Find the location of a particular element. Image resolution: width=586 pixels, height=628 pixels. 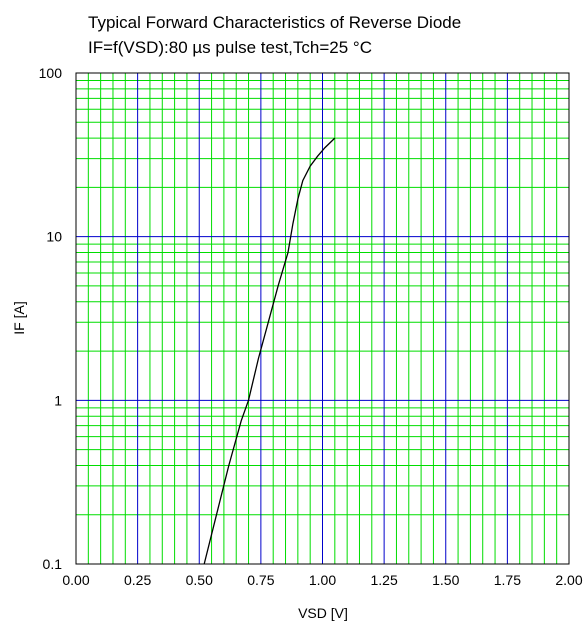

y-axis-label: IF [A] is located at coordinates (19, 317).